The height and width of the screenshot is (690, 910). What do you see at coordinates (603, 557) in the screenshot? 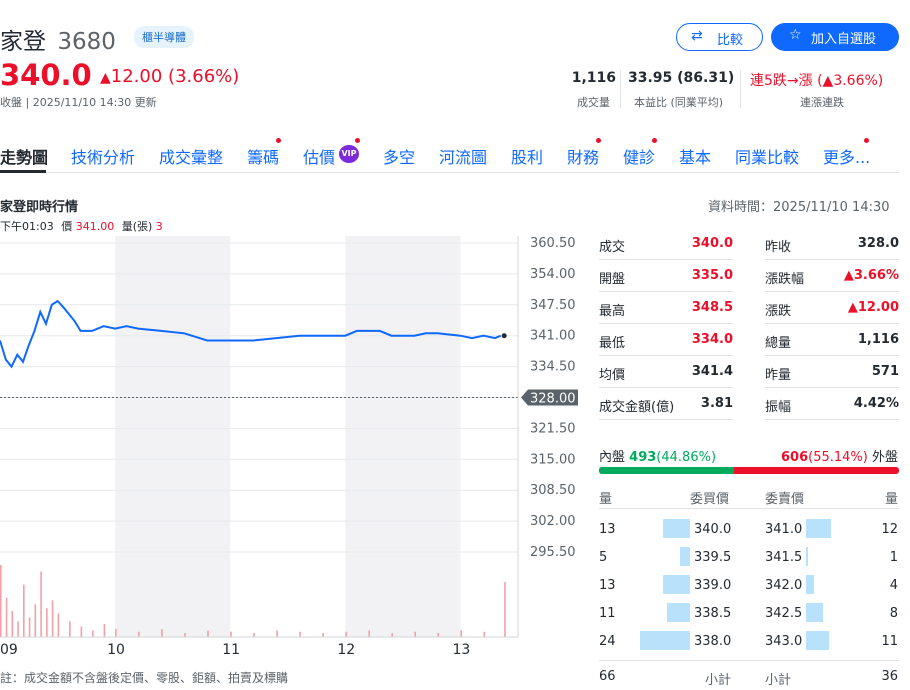
I see `bid-qty: 5` at bounding box center [603, 557].